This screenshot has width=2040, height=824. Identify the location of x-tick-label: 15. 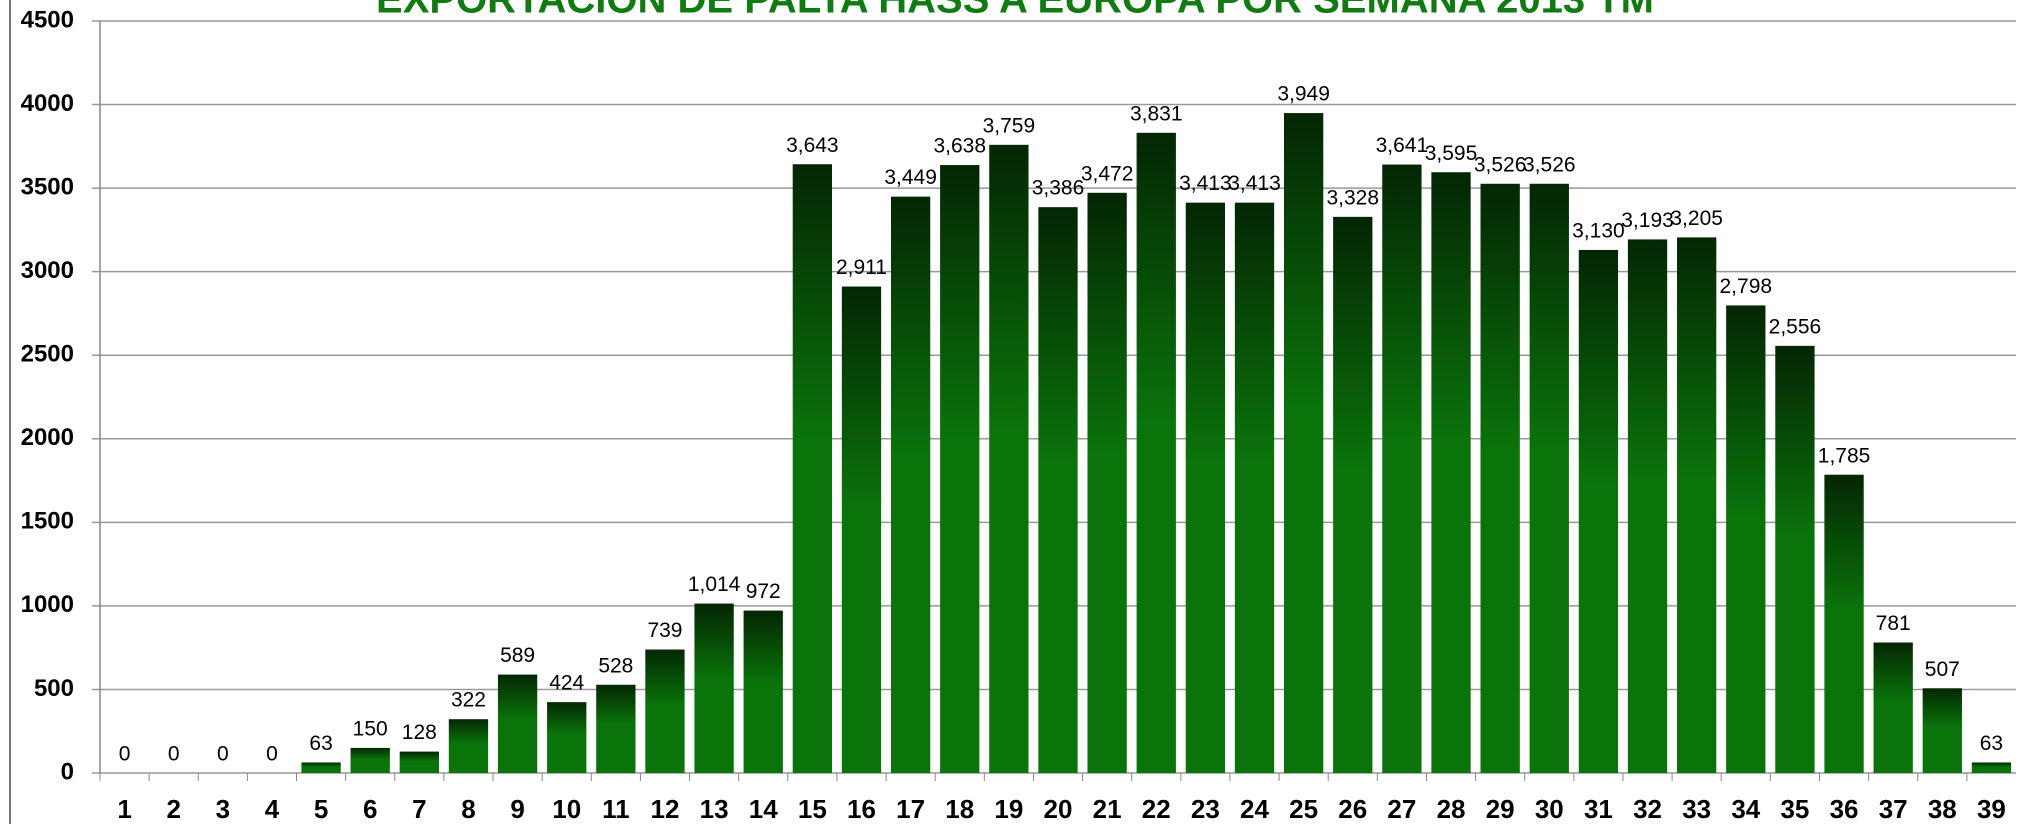
(812, 809).